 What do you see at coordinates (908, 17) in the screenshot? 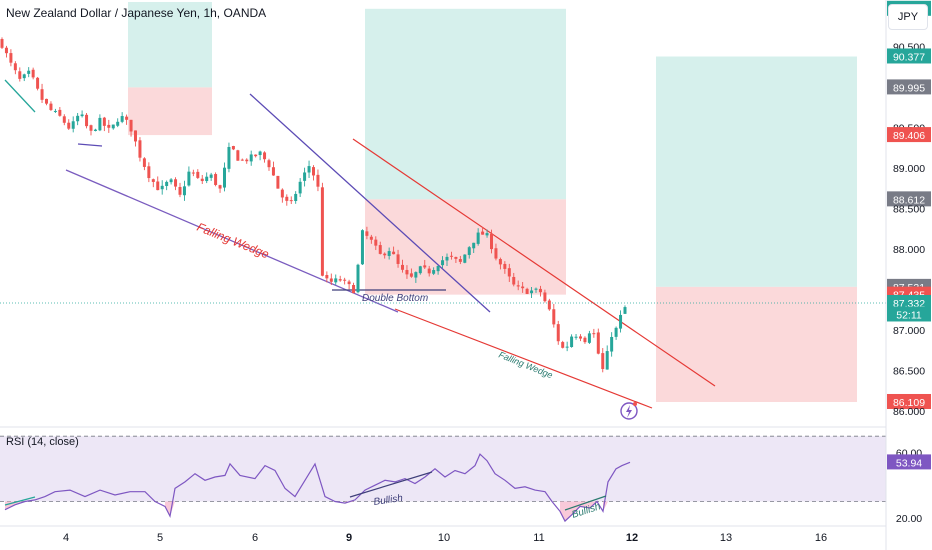
I see `currency-button: JPY` at bounding box center [908, 17].